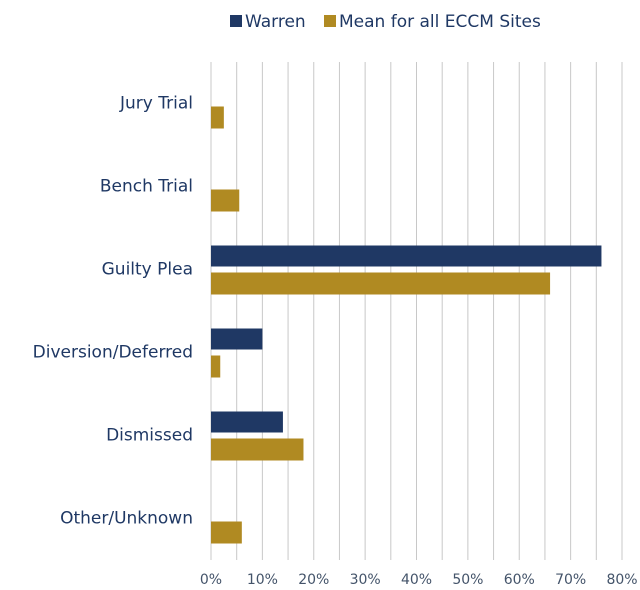 The image size is (640, 590). What do you see at coordinates (621, 580) in the screenshot?
I see `x-tick-label: 80%` at bounding box center [621, 580].